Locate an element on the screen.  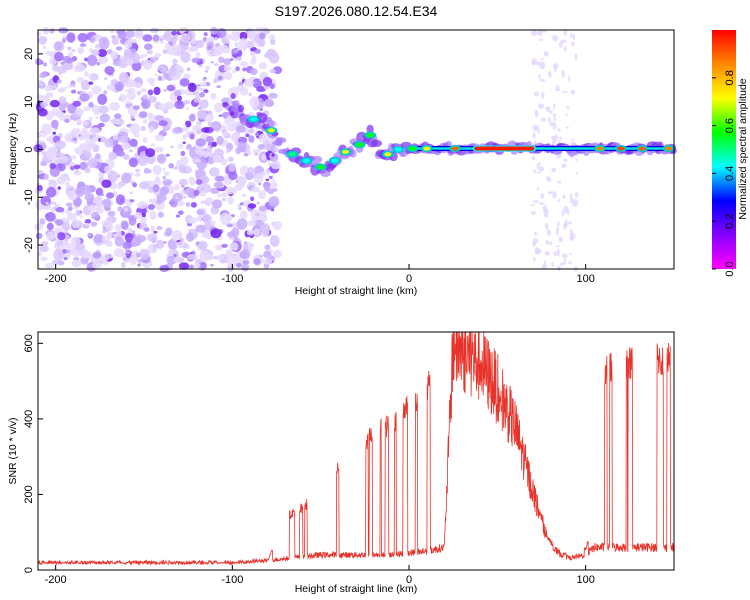
snr-x-label: Height of straight line (km) is located at coordinates (356, 589).